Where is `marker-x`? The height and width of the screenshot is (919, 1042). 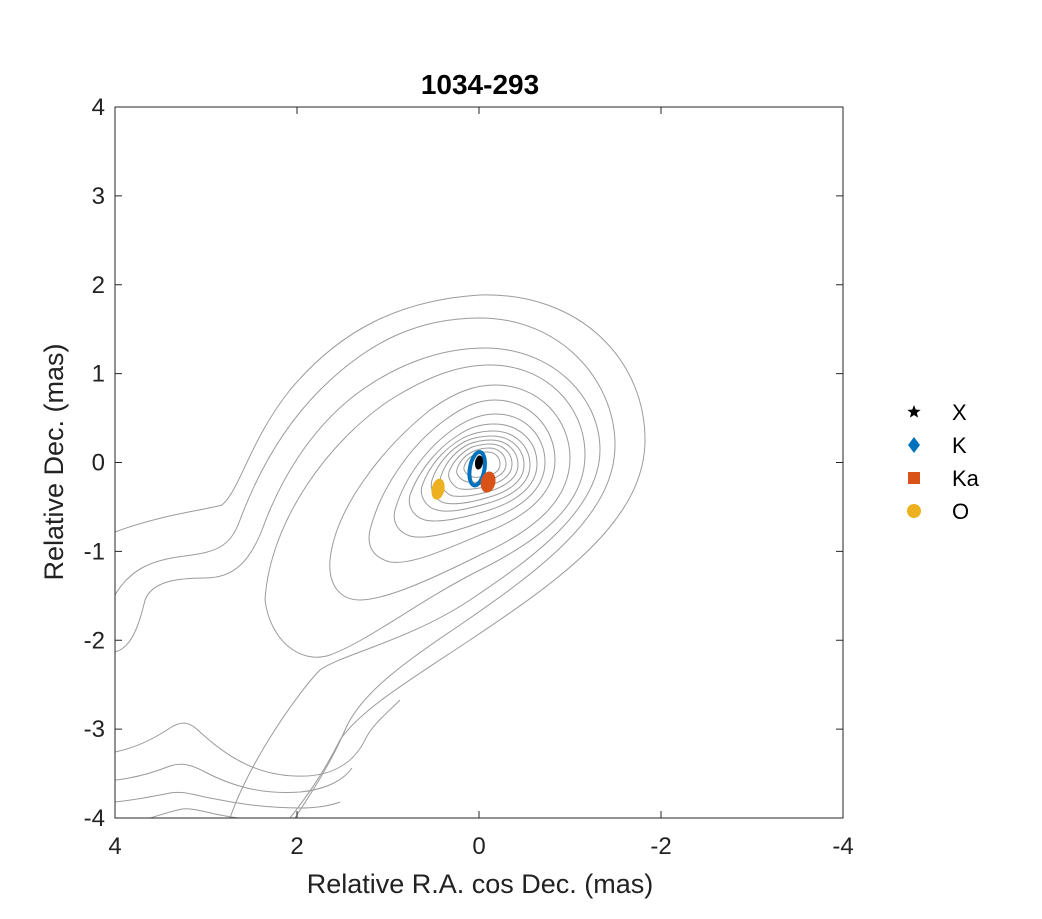
marker-x is located at coordinates (479, 462).